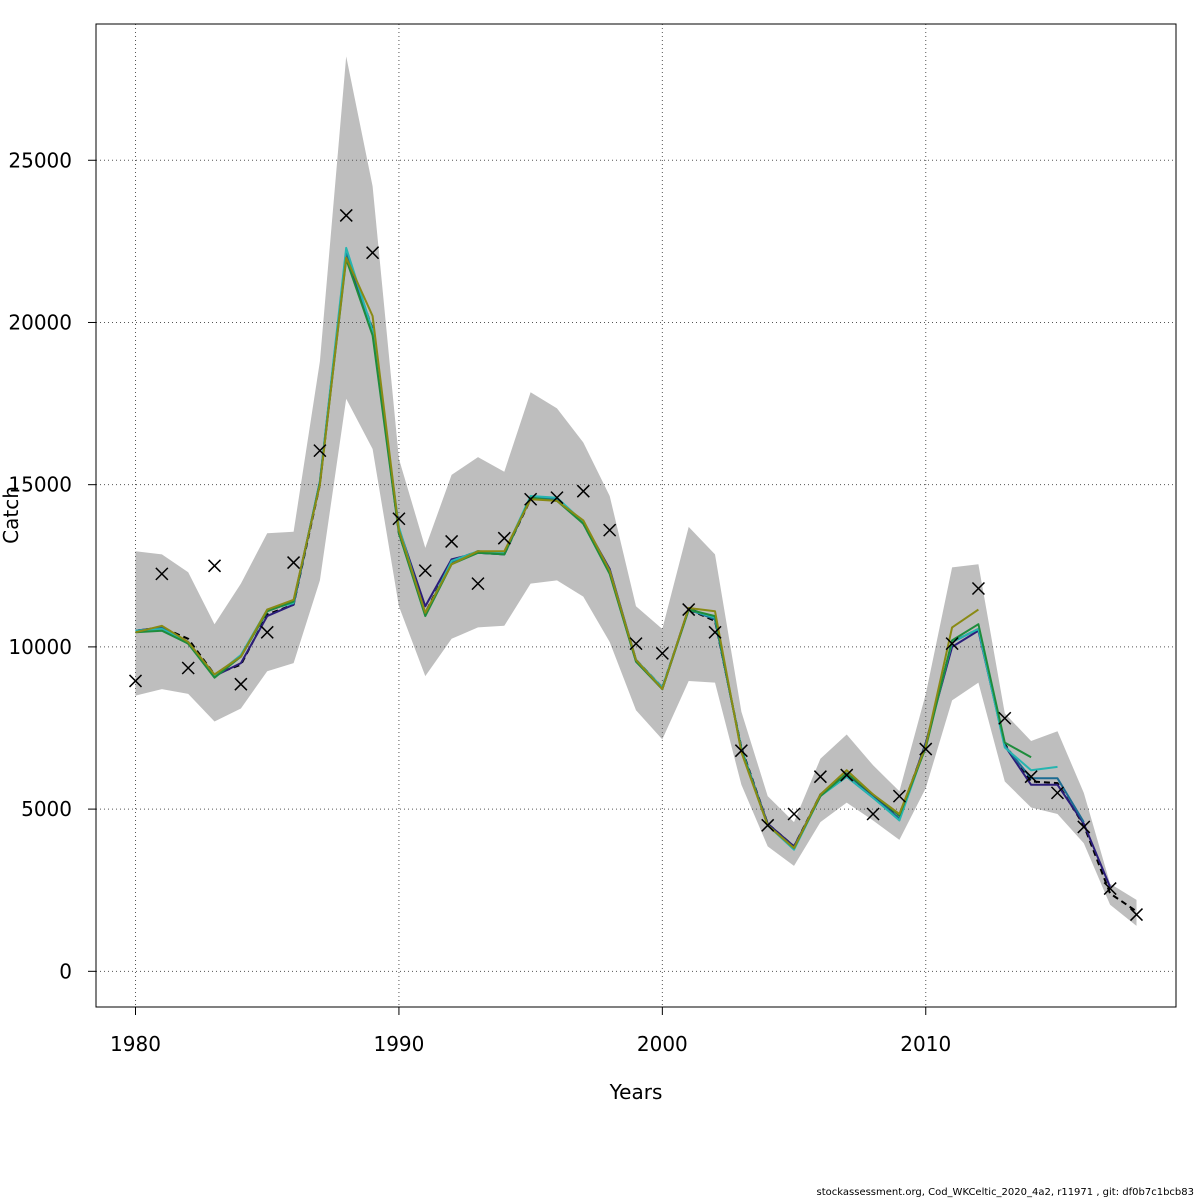 Image resolution: width=1200 pixels, height=1200 pixels. I want to click on y-tick-label: 5000, so click(46, 809).